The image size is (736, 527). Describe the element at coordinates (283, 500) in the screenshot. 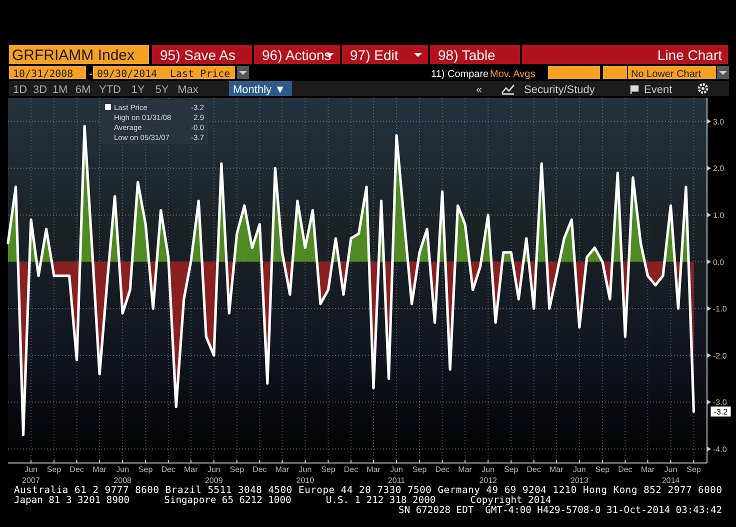

I see `text: Japan 81 3 3201 8900 Singapore 65 6212 1000 U.S. 1 212 318 2000 Copyright 2014` at that location.